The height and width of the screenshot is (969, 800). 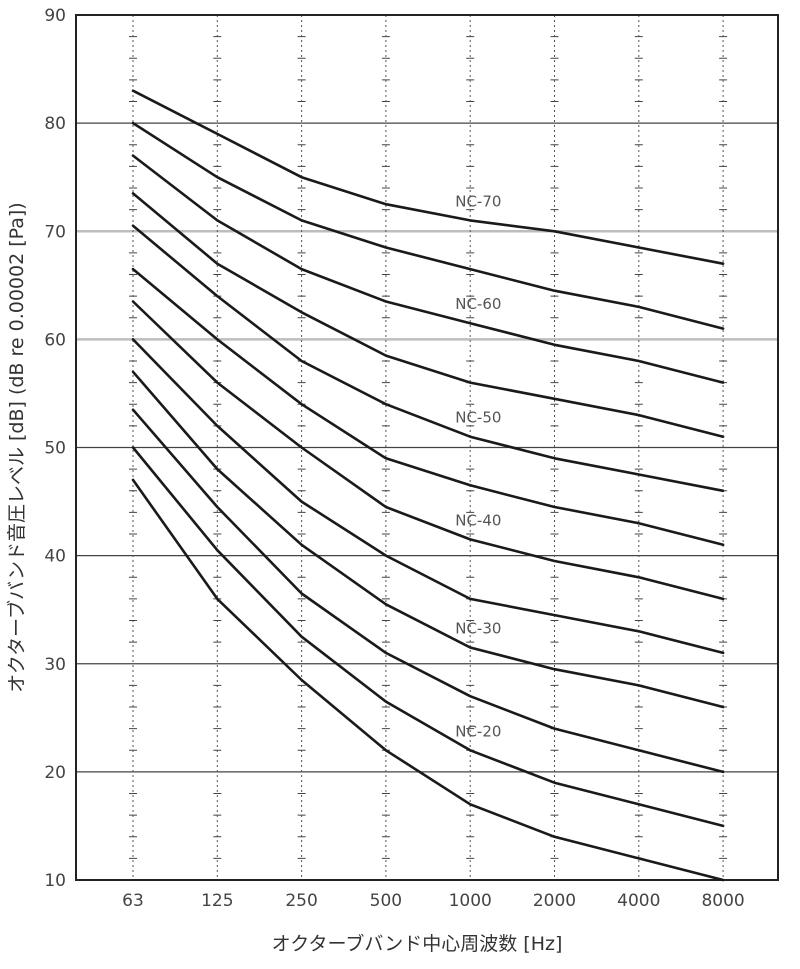 I want to click on y-tick-labels: 10 20 30 40 50 60 70 80 90, so click(x=55, y=448).